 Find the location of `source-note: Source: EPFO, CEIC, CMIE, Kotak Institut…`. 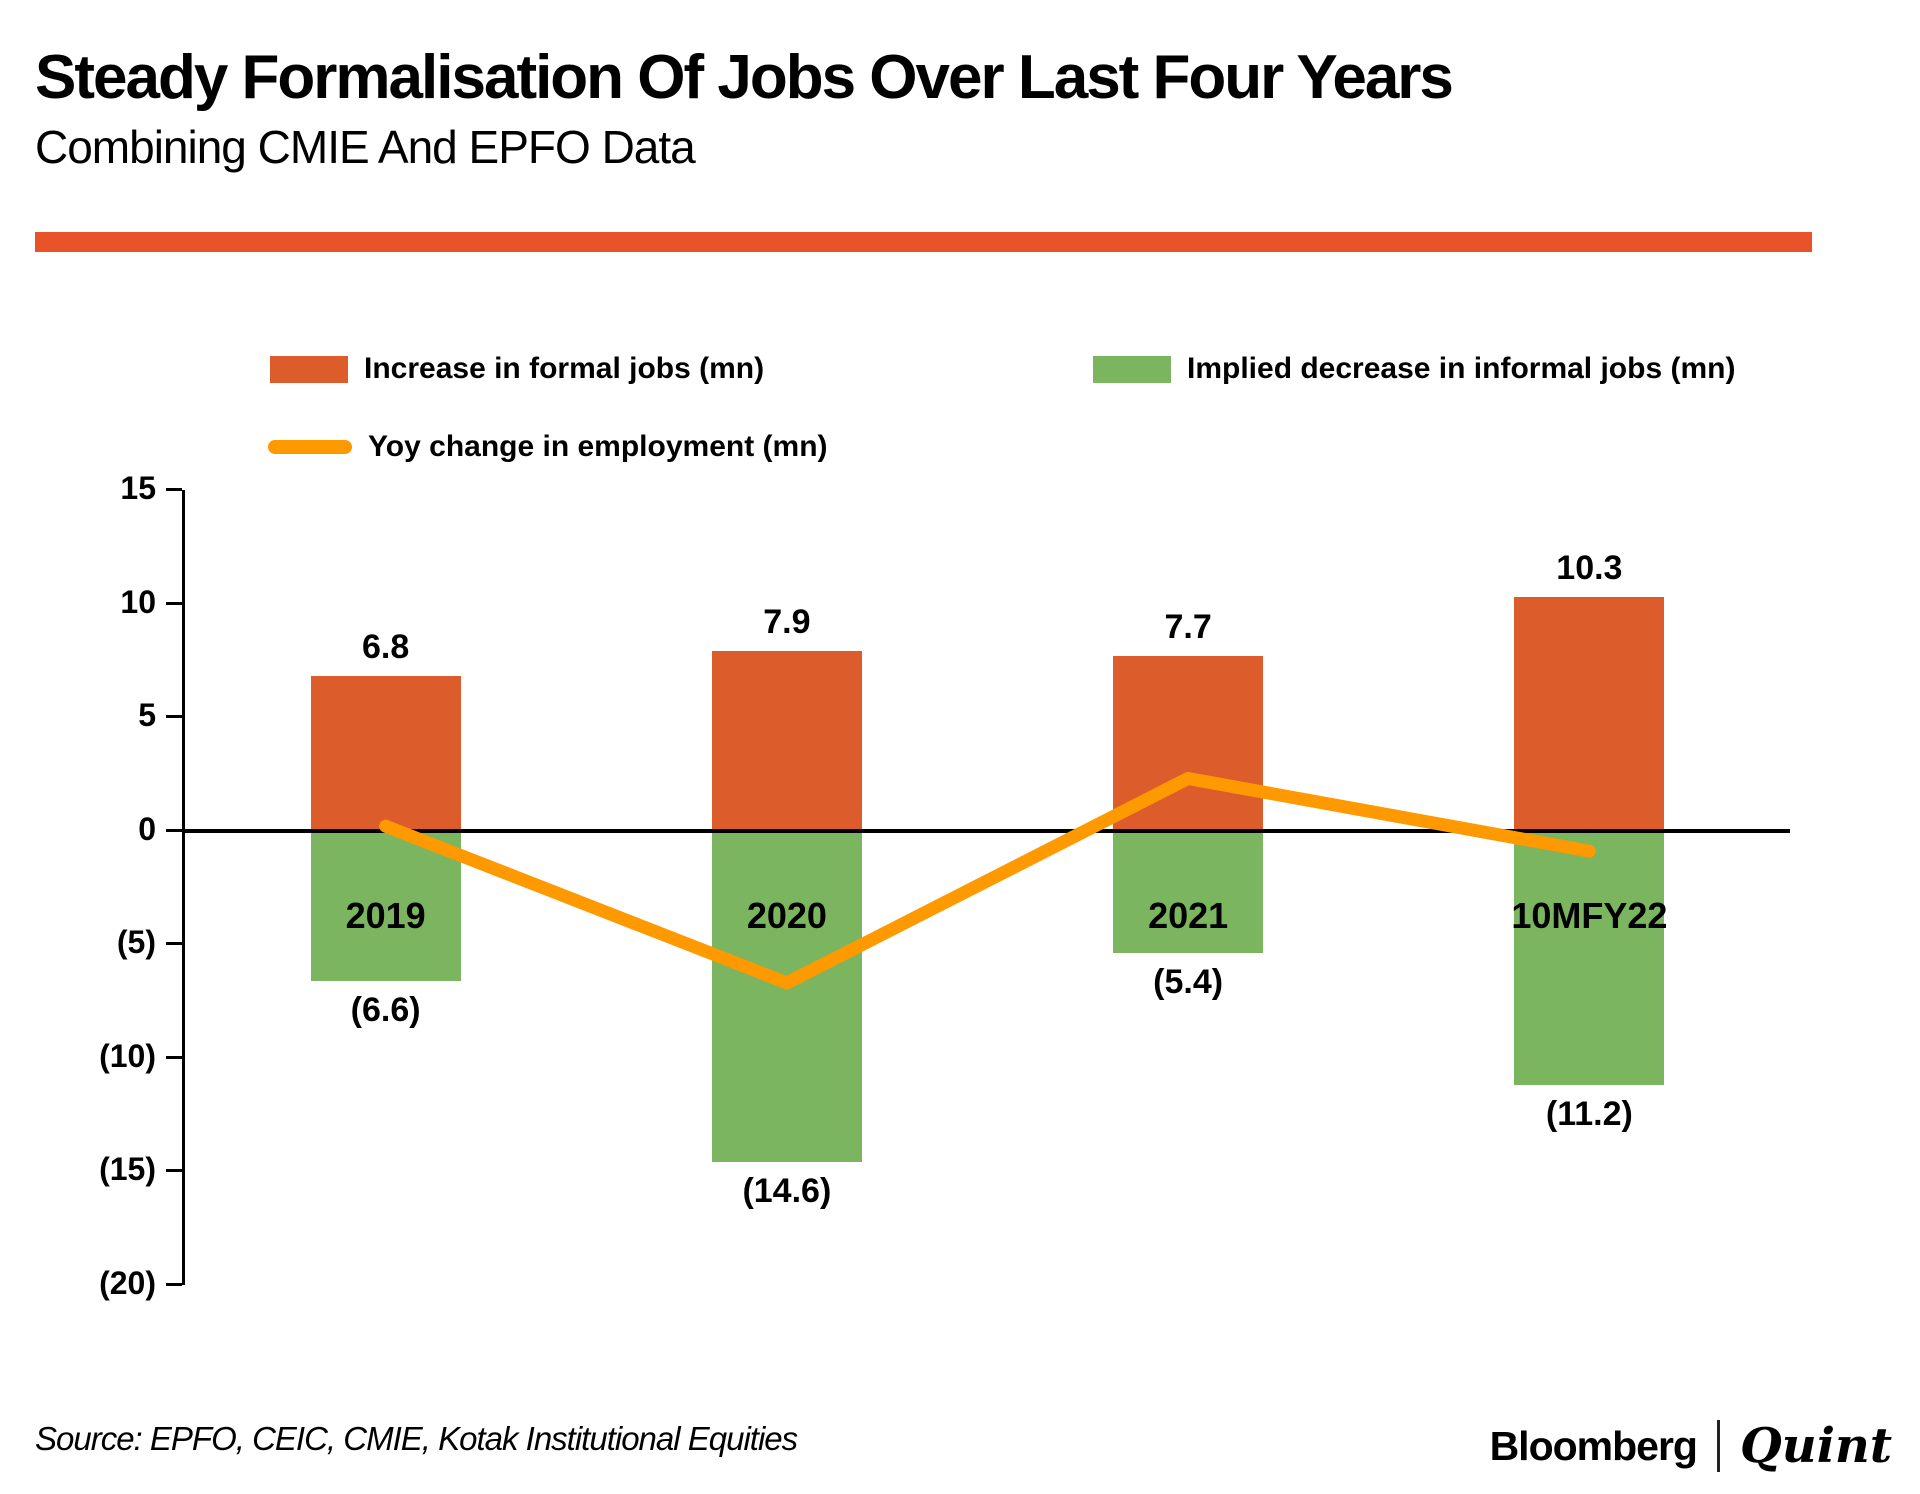

source-note: Source: EPFO, CEIC, CMIE, Kotak Institut… is located at coordinates (416, 1438).